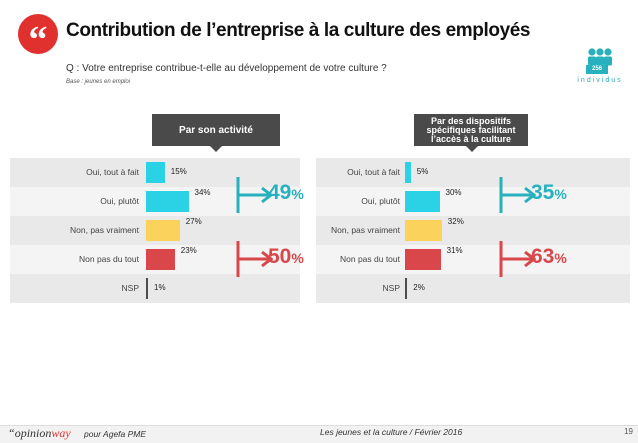 This screenshot has width=638, height=443. What do you see at coordinates (600, 80) in the screenshot?
I see `individuals-label: individus` at bounding box center [600, 80].